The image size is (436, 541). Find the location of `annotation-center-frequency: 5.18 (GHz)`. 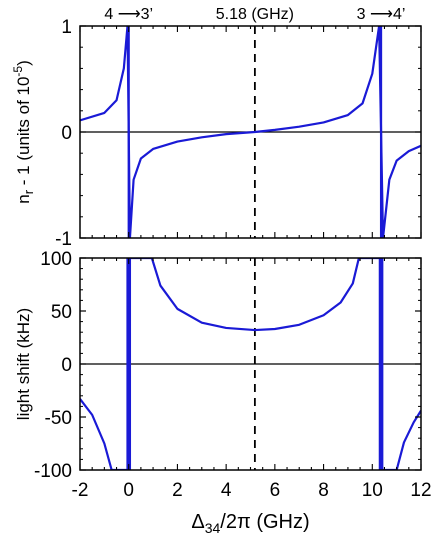

annotation-center-frequency: 5.18 (GHz) is located at coordinates (255, 14).